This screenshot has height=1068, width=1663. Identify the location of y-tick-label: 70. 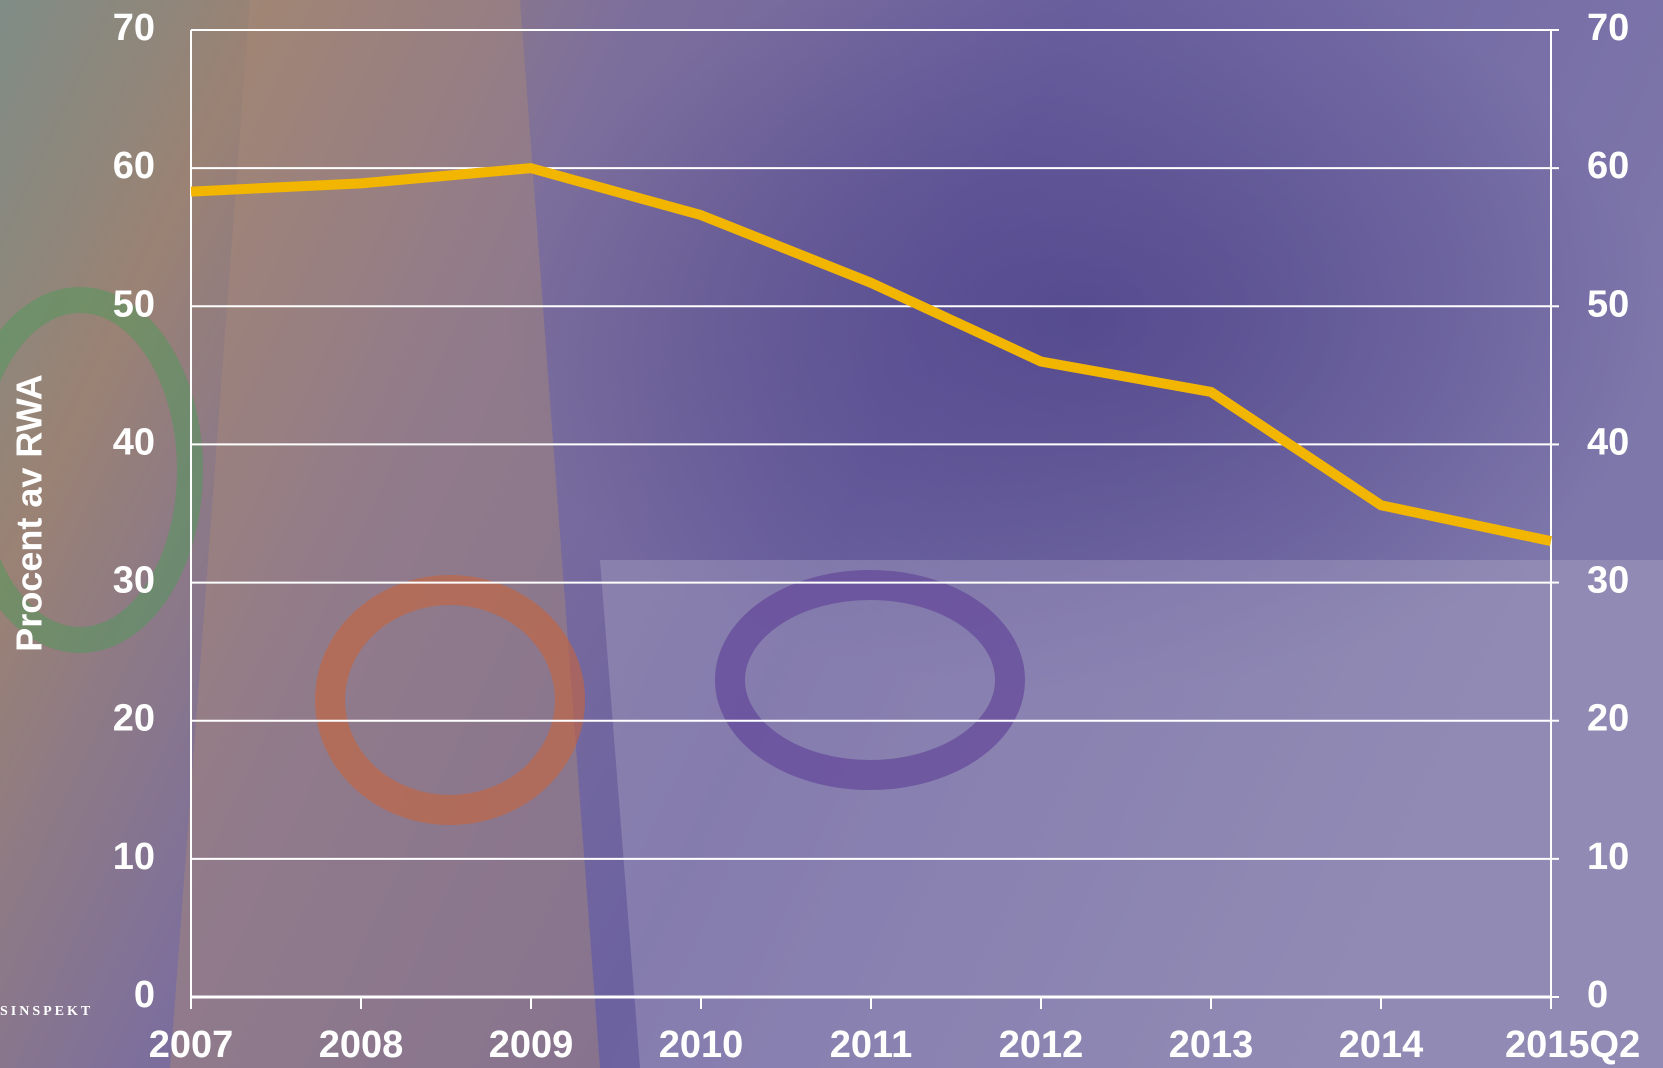
(134, 28).